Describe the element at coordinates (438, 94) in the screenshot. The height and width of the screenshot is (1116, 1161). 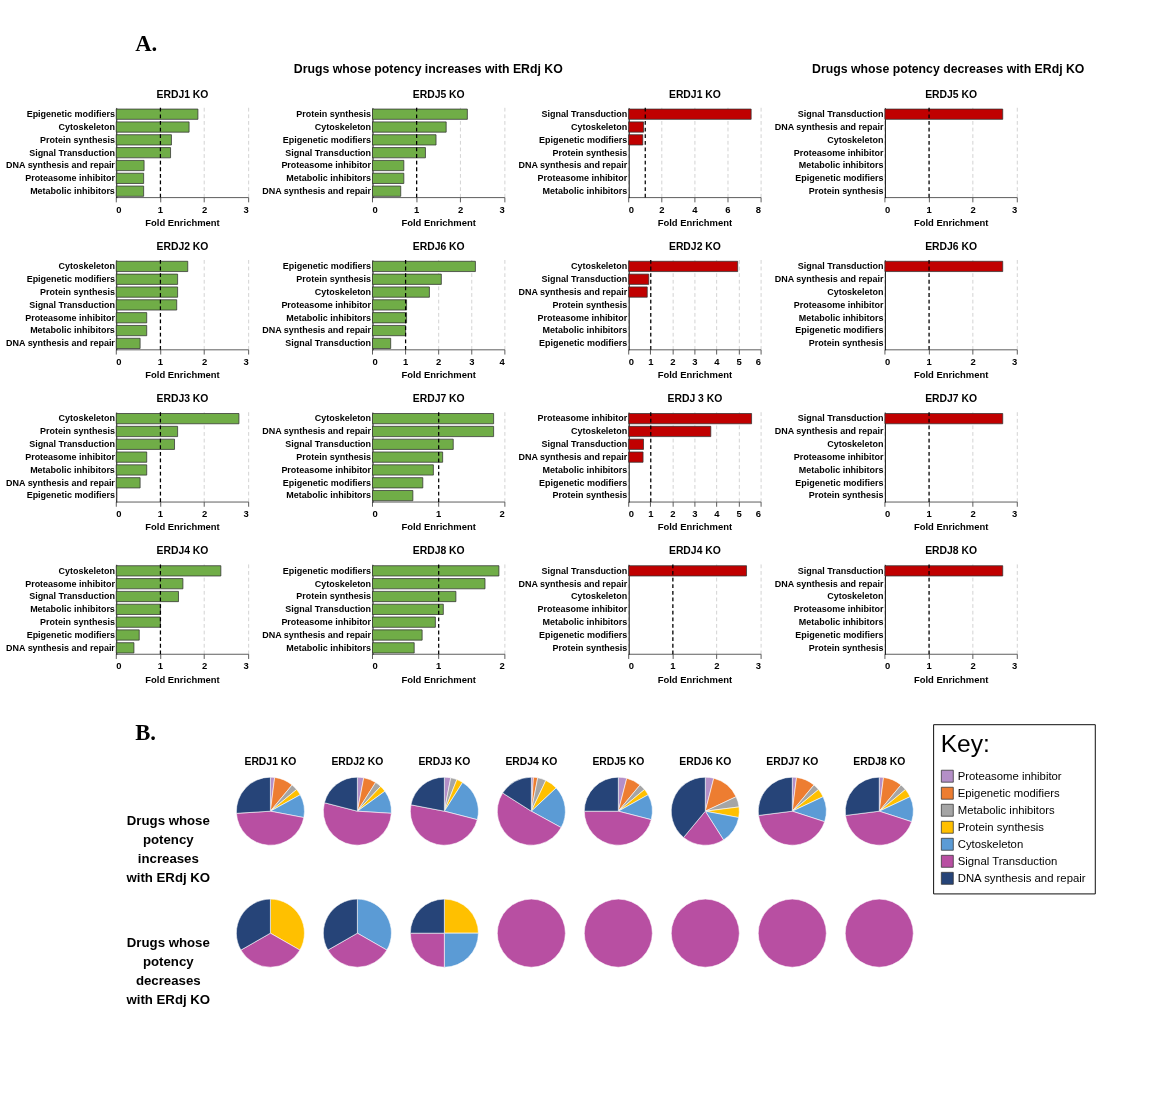
I see `chart-title: ERDJ5 KO` at that location.